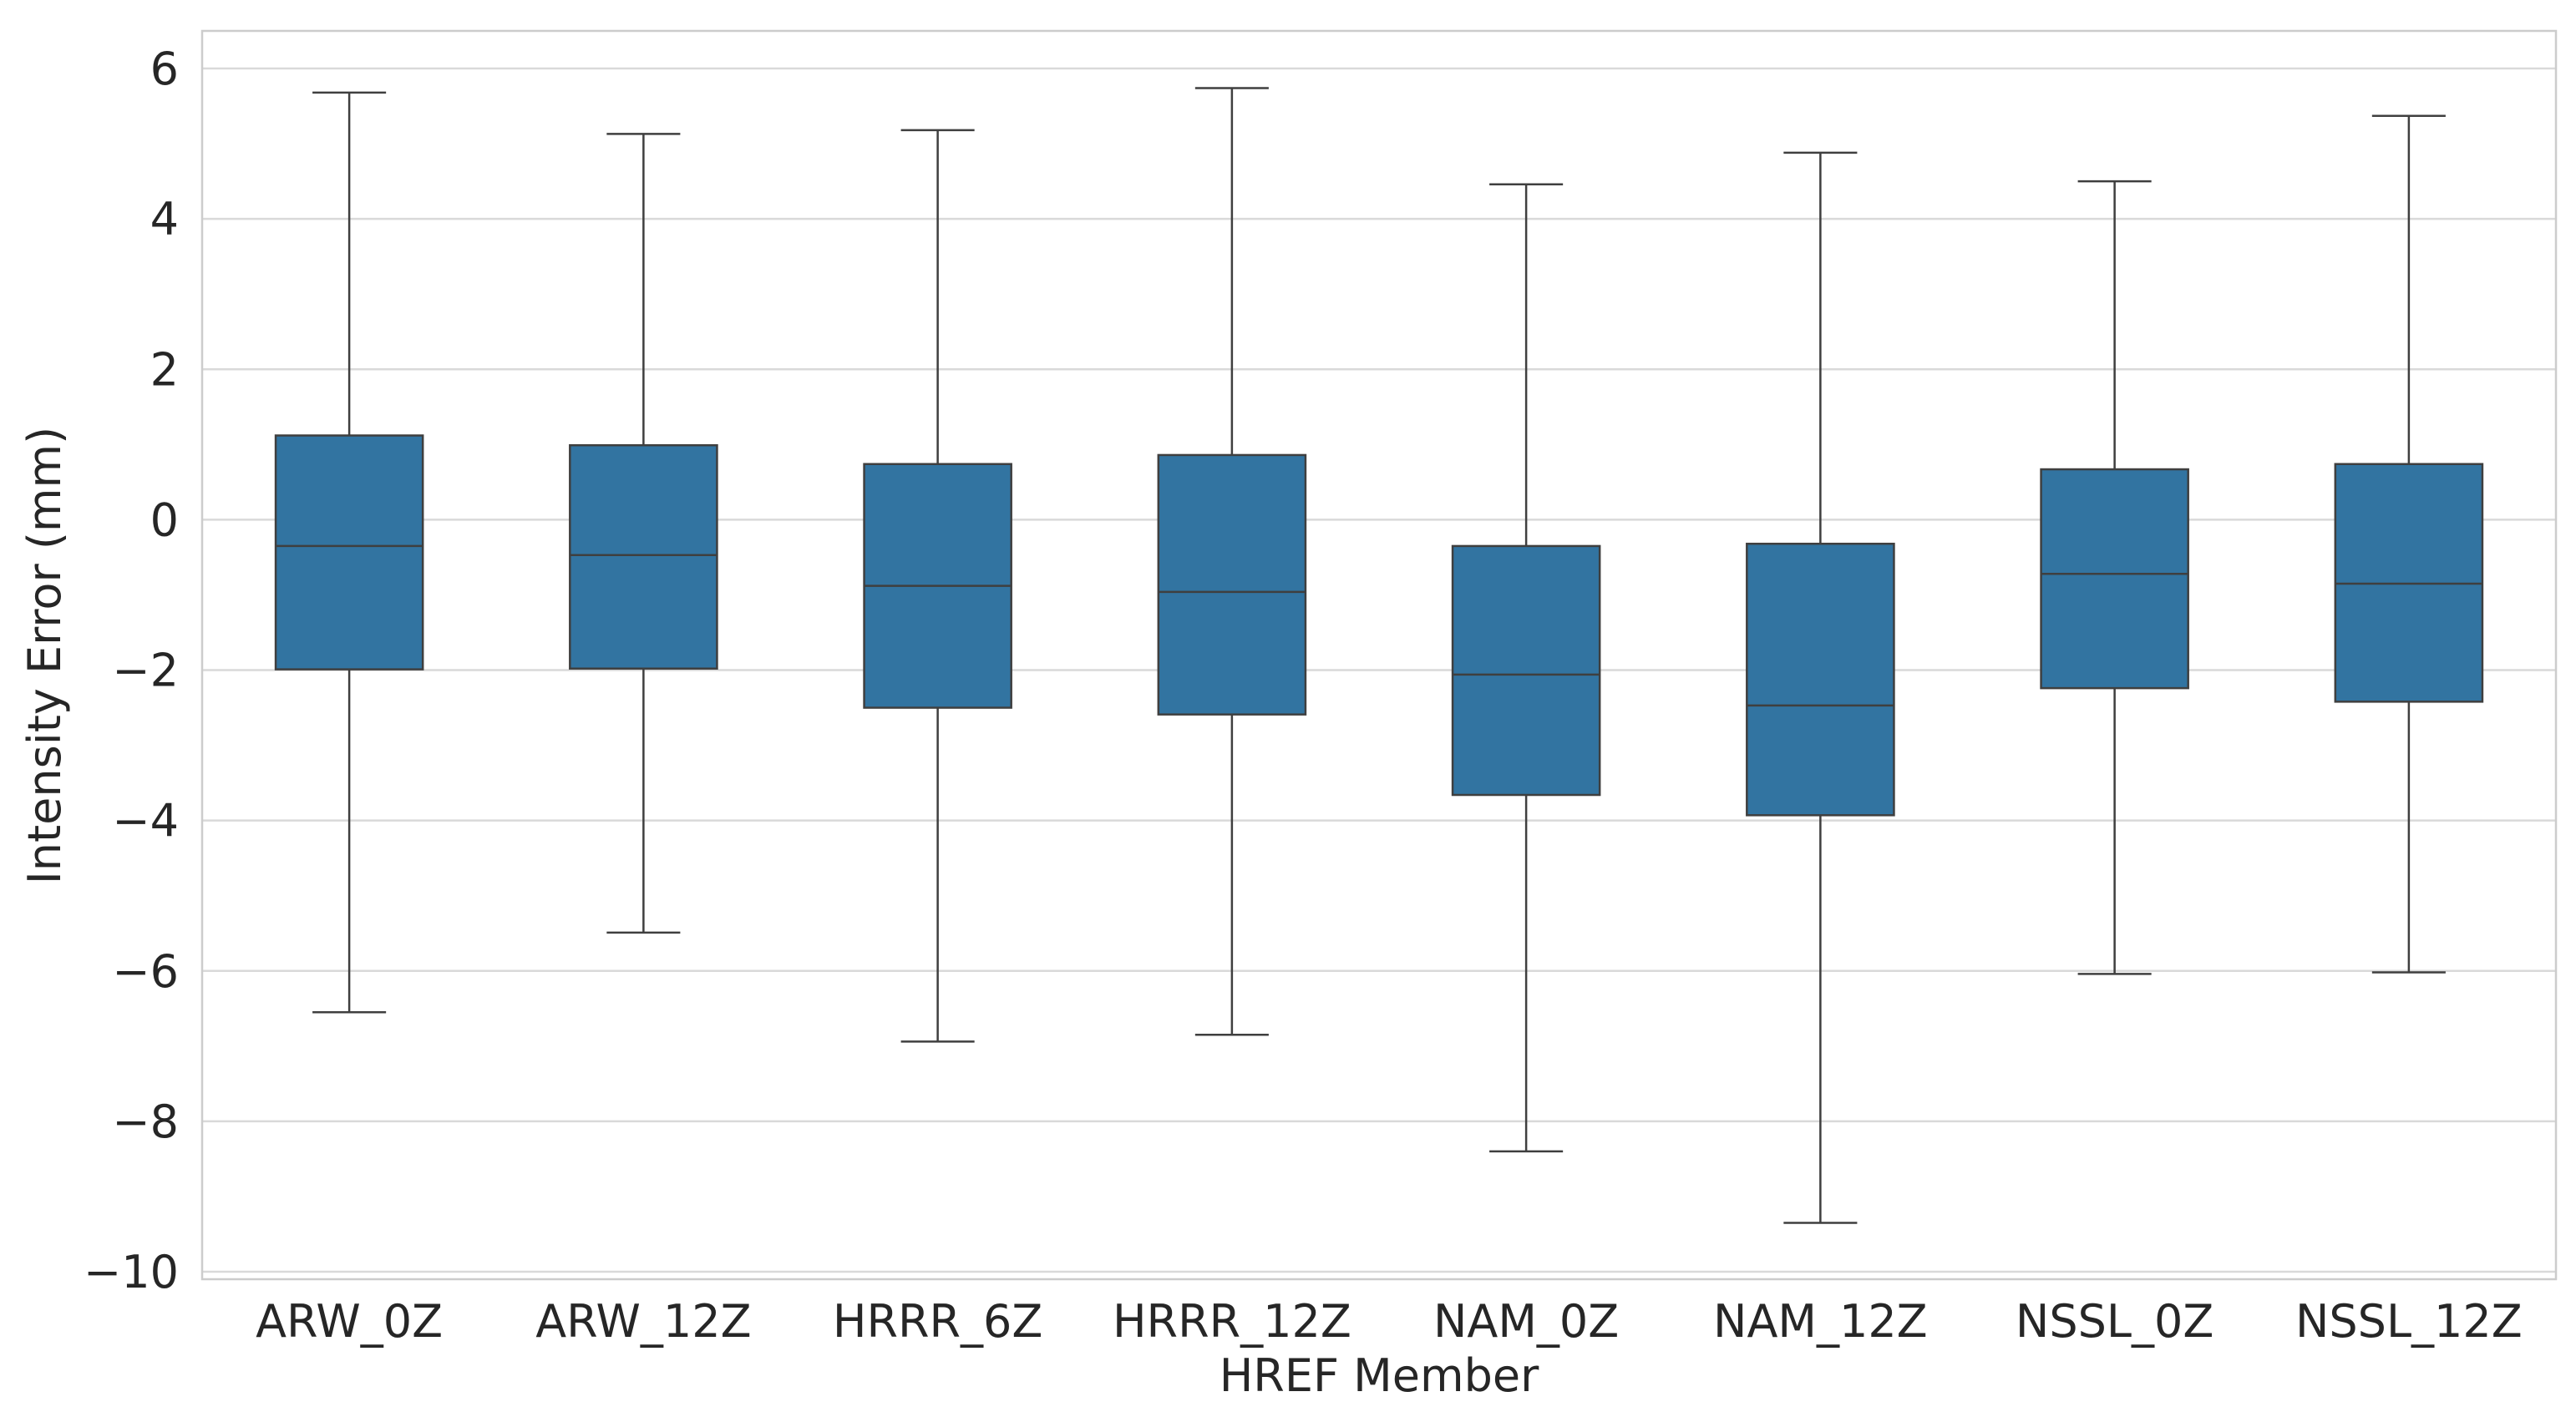  Describe the element at coordinates (349, 1321) in the screenshot. I see `x-tick-label: ARW_0Z` at that location.